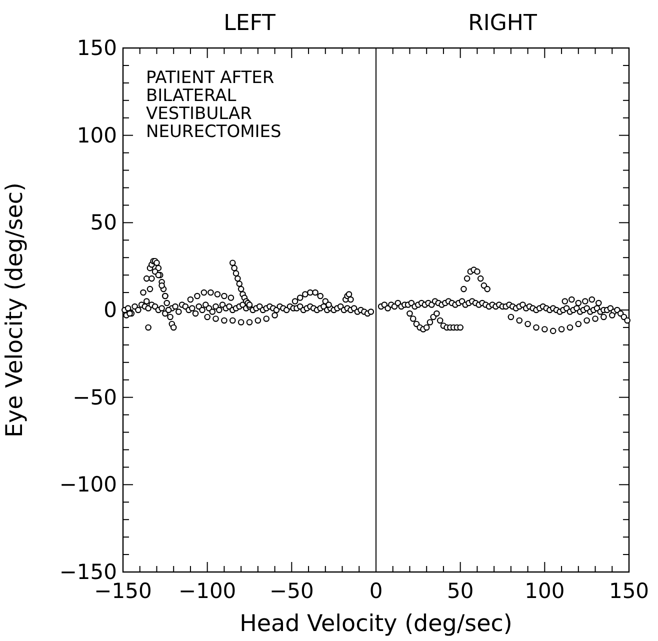 The height and width of the screenshot is (641, 658). Describe the element at coordinates (292, 591) in the screenshot. I see `x-tick-label: −50` at that location.